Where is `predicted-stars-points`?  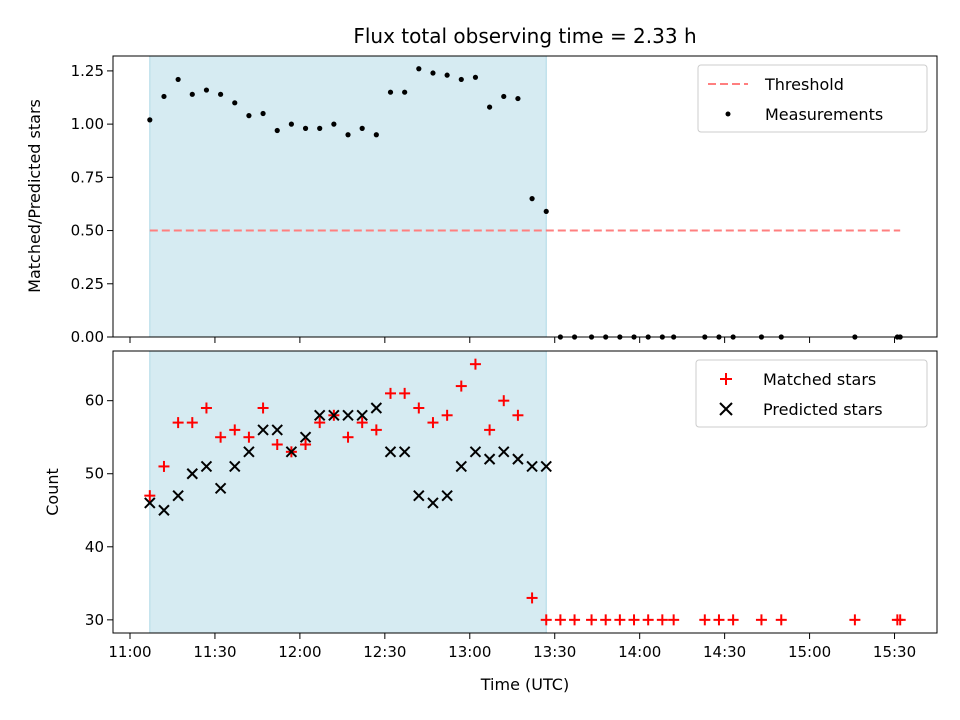
predicted-stars-points is located at coordinates (348, 459).